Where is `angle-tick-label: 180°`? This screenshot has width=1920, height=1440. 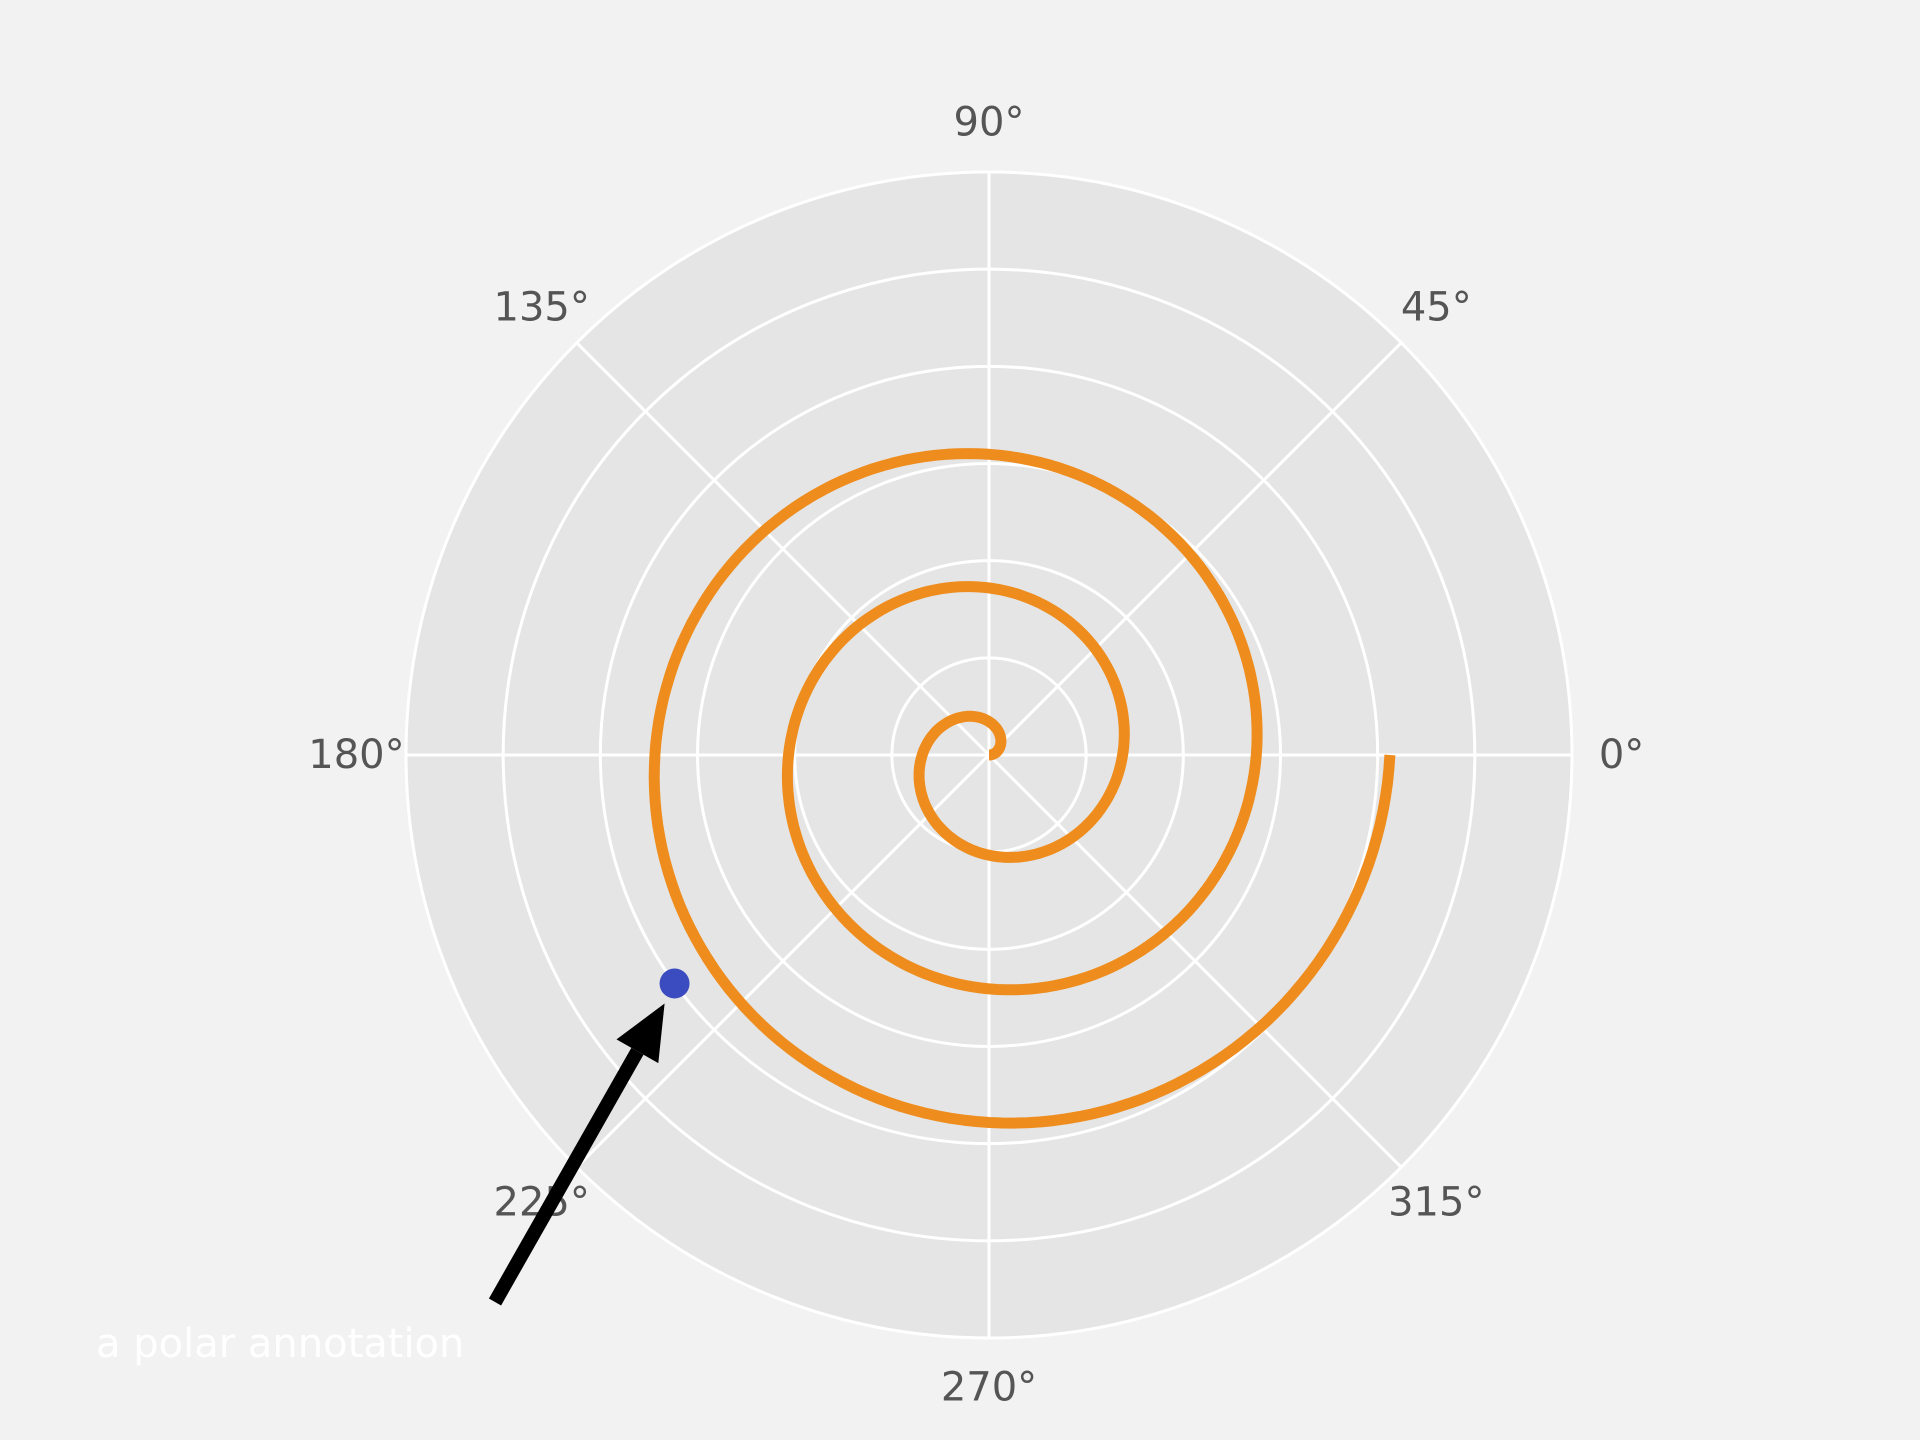 angle-tick-label: 180° is located at coordinates (356, 755).